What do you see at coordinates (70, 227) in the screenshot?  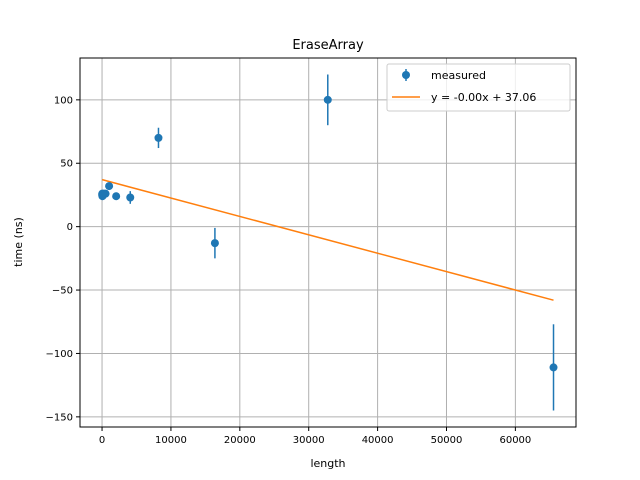 I see `y-tick-label: 0` at bounding box center [70, 227].